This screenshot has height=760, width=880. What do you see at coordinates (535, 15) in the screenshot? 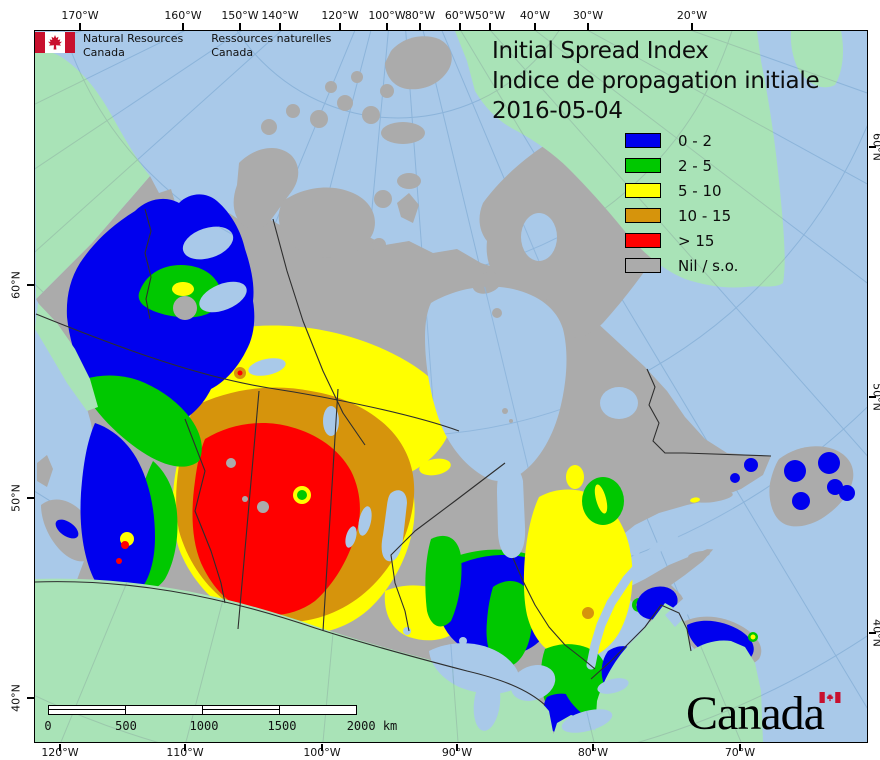
I see `longitude-label: 40°W` at bounding box center [535, 15].